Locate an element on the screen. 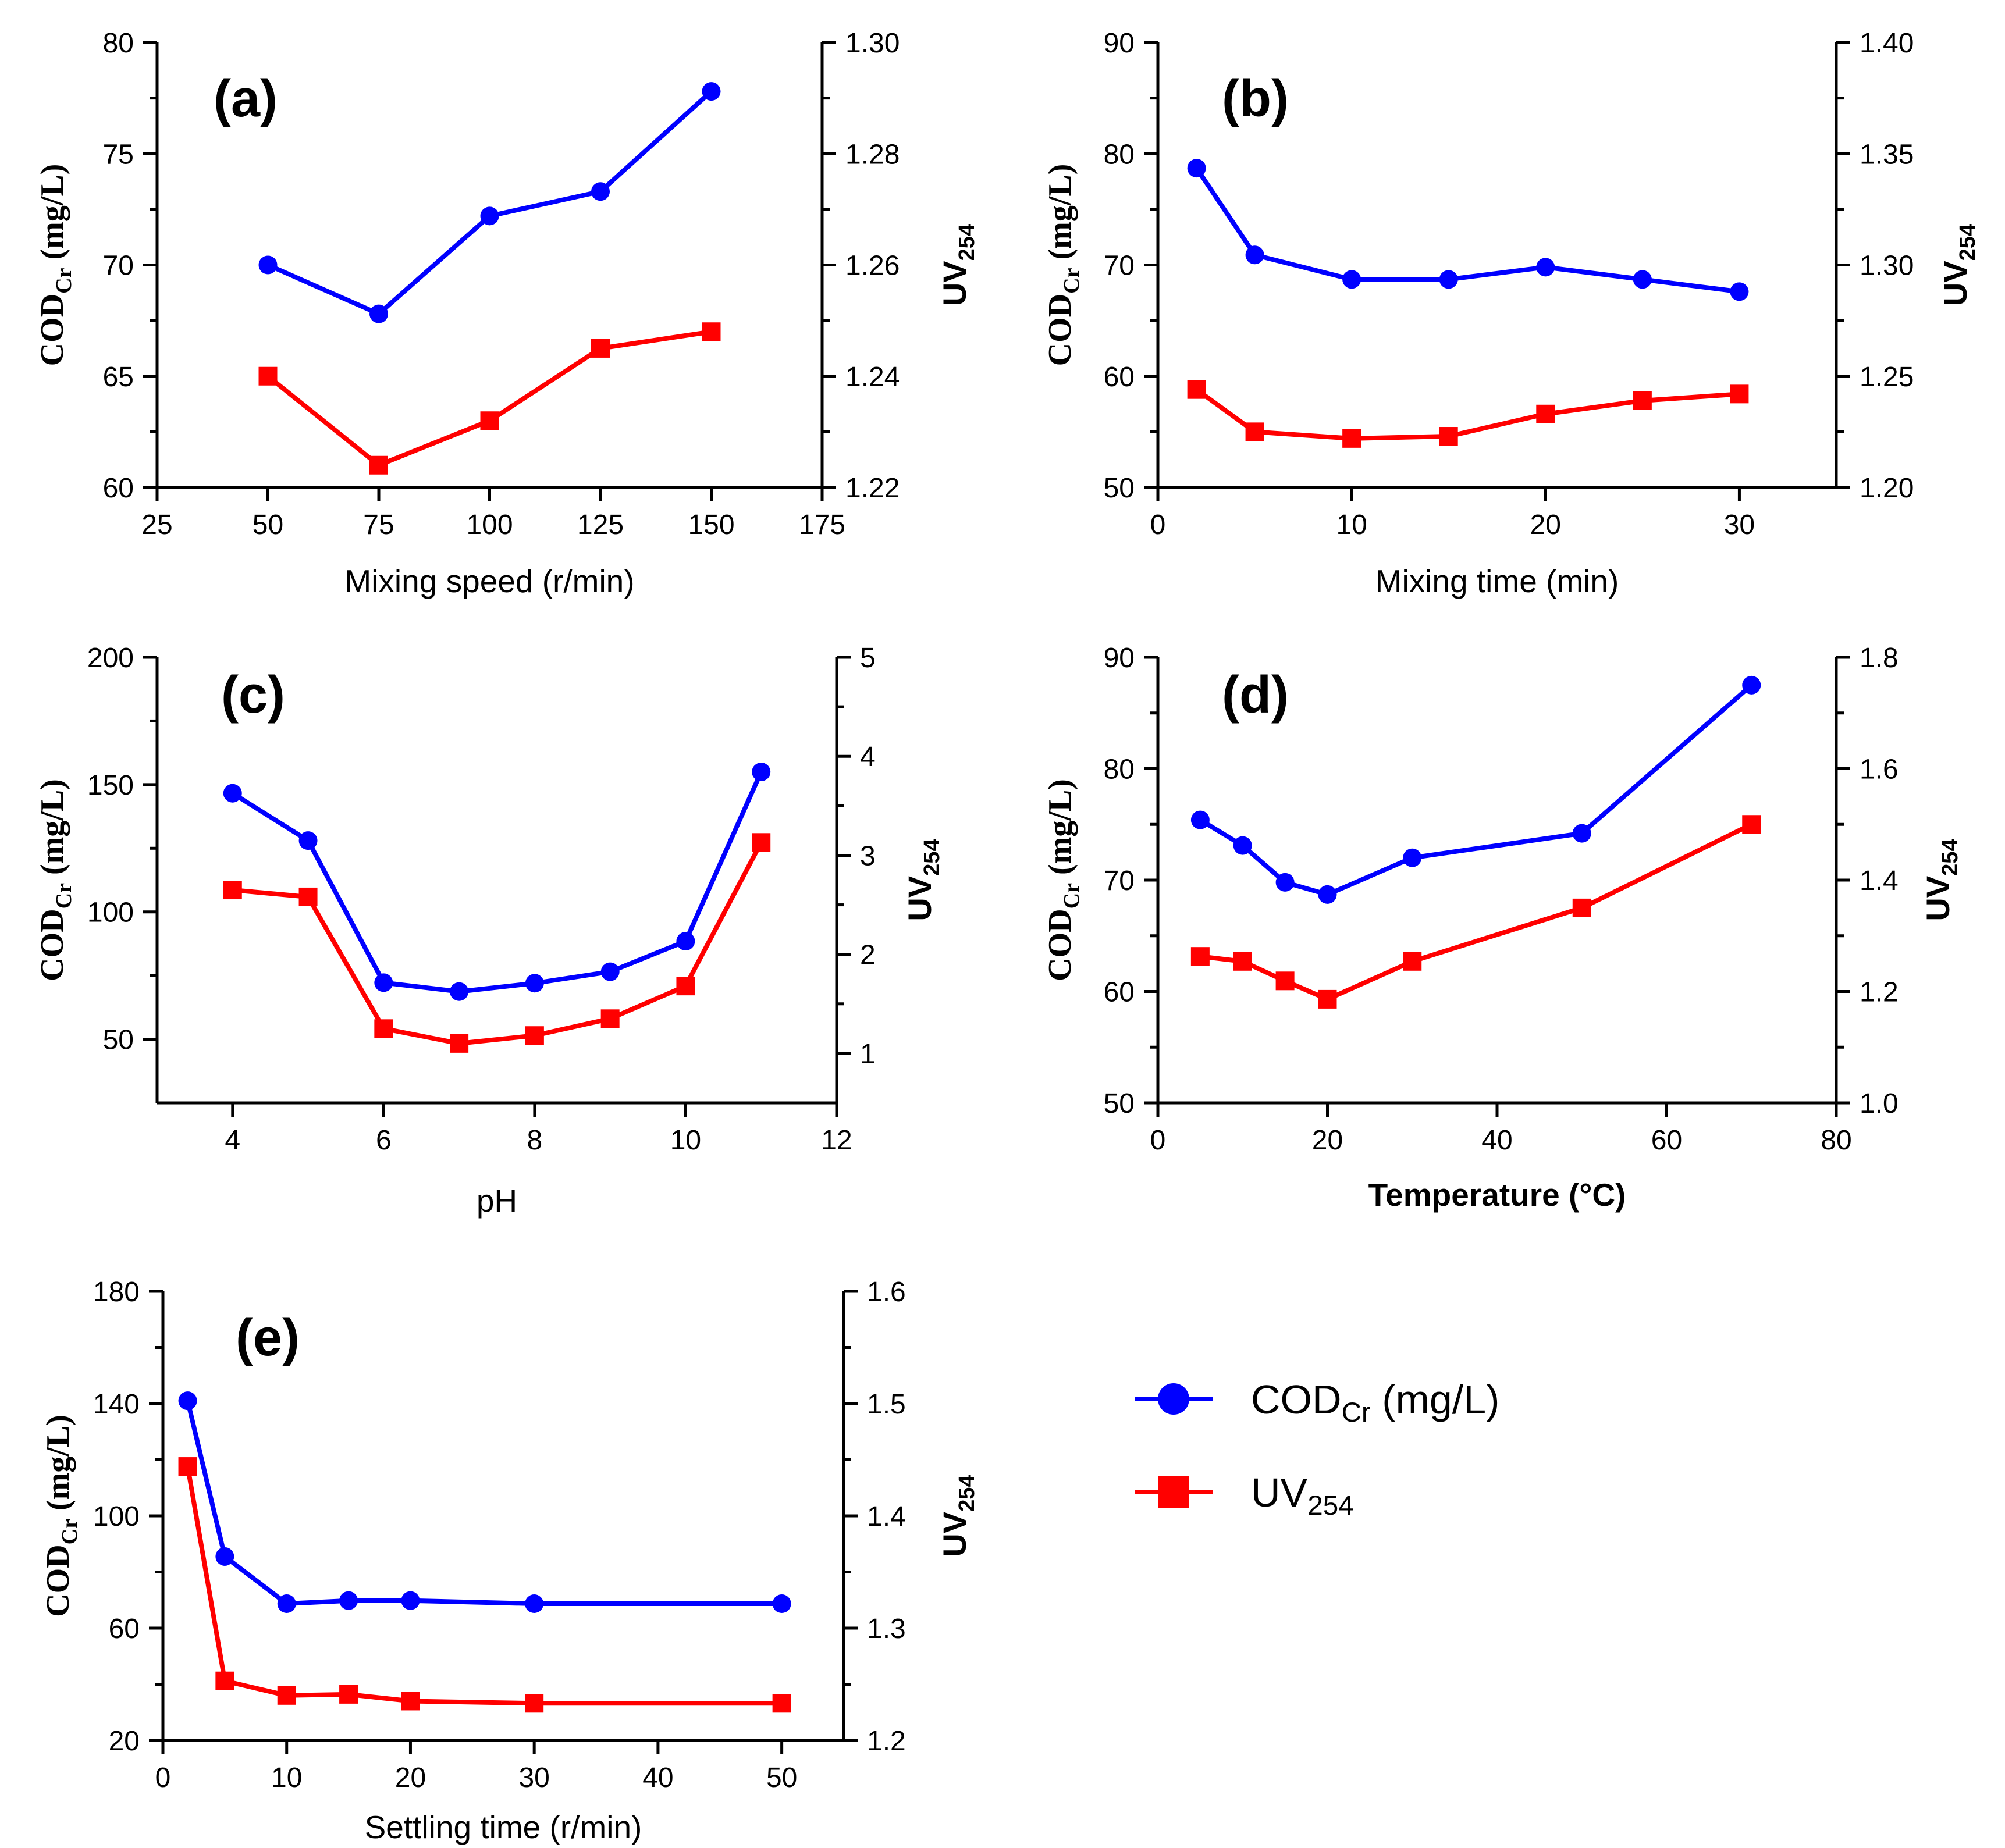 This screenshot has height=1848, width=2005. y-tick-label-a: 75 is located at coordinates (119, 154).